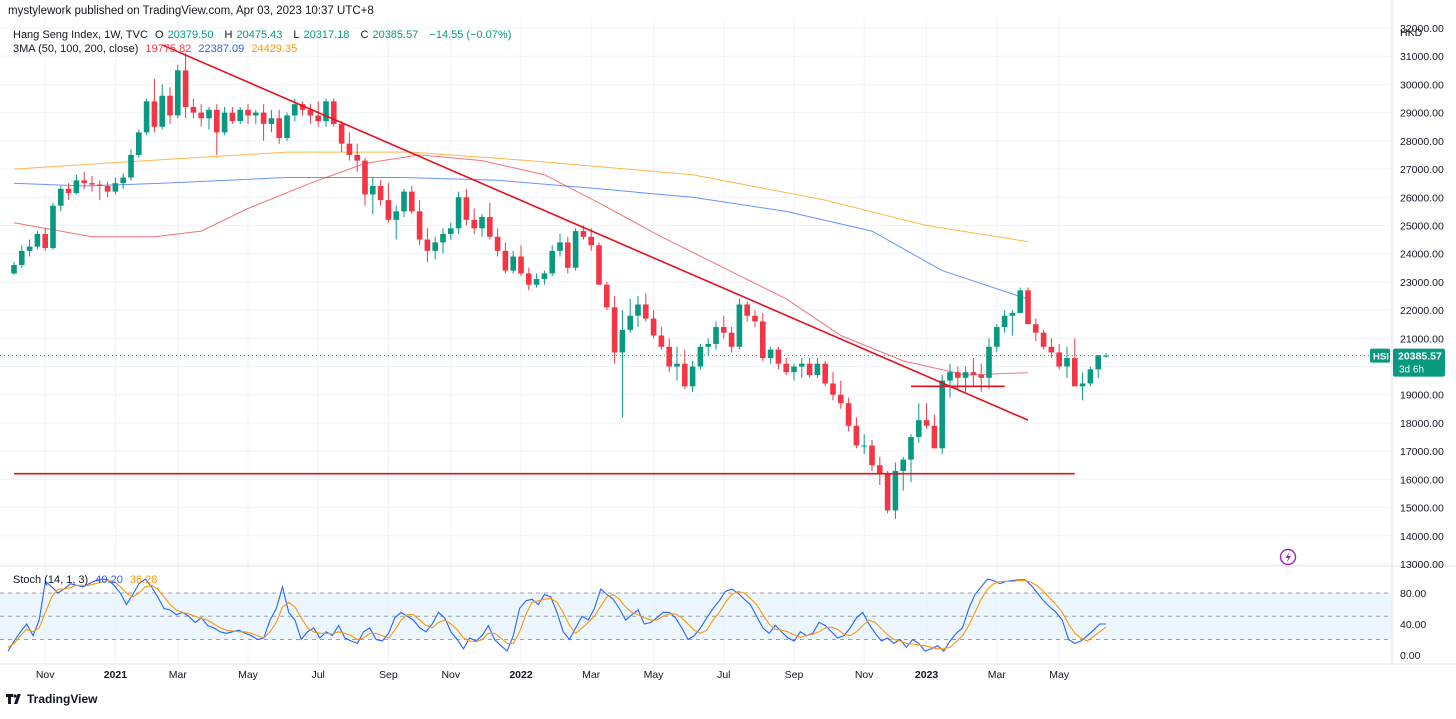 This screenshot has height=719, width=1456. Describe the element at coordinates (51, 699) in the screenshot. I see `tradingview-logo: TradingView` at that location.